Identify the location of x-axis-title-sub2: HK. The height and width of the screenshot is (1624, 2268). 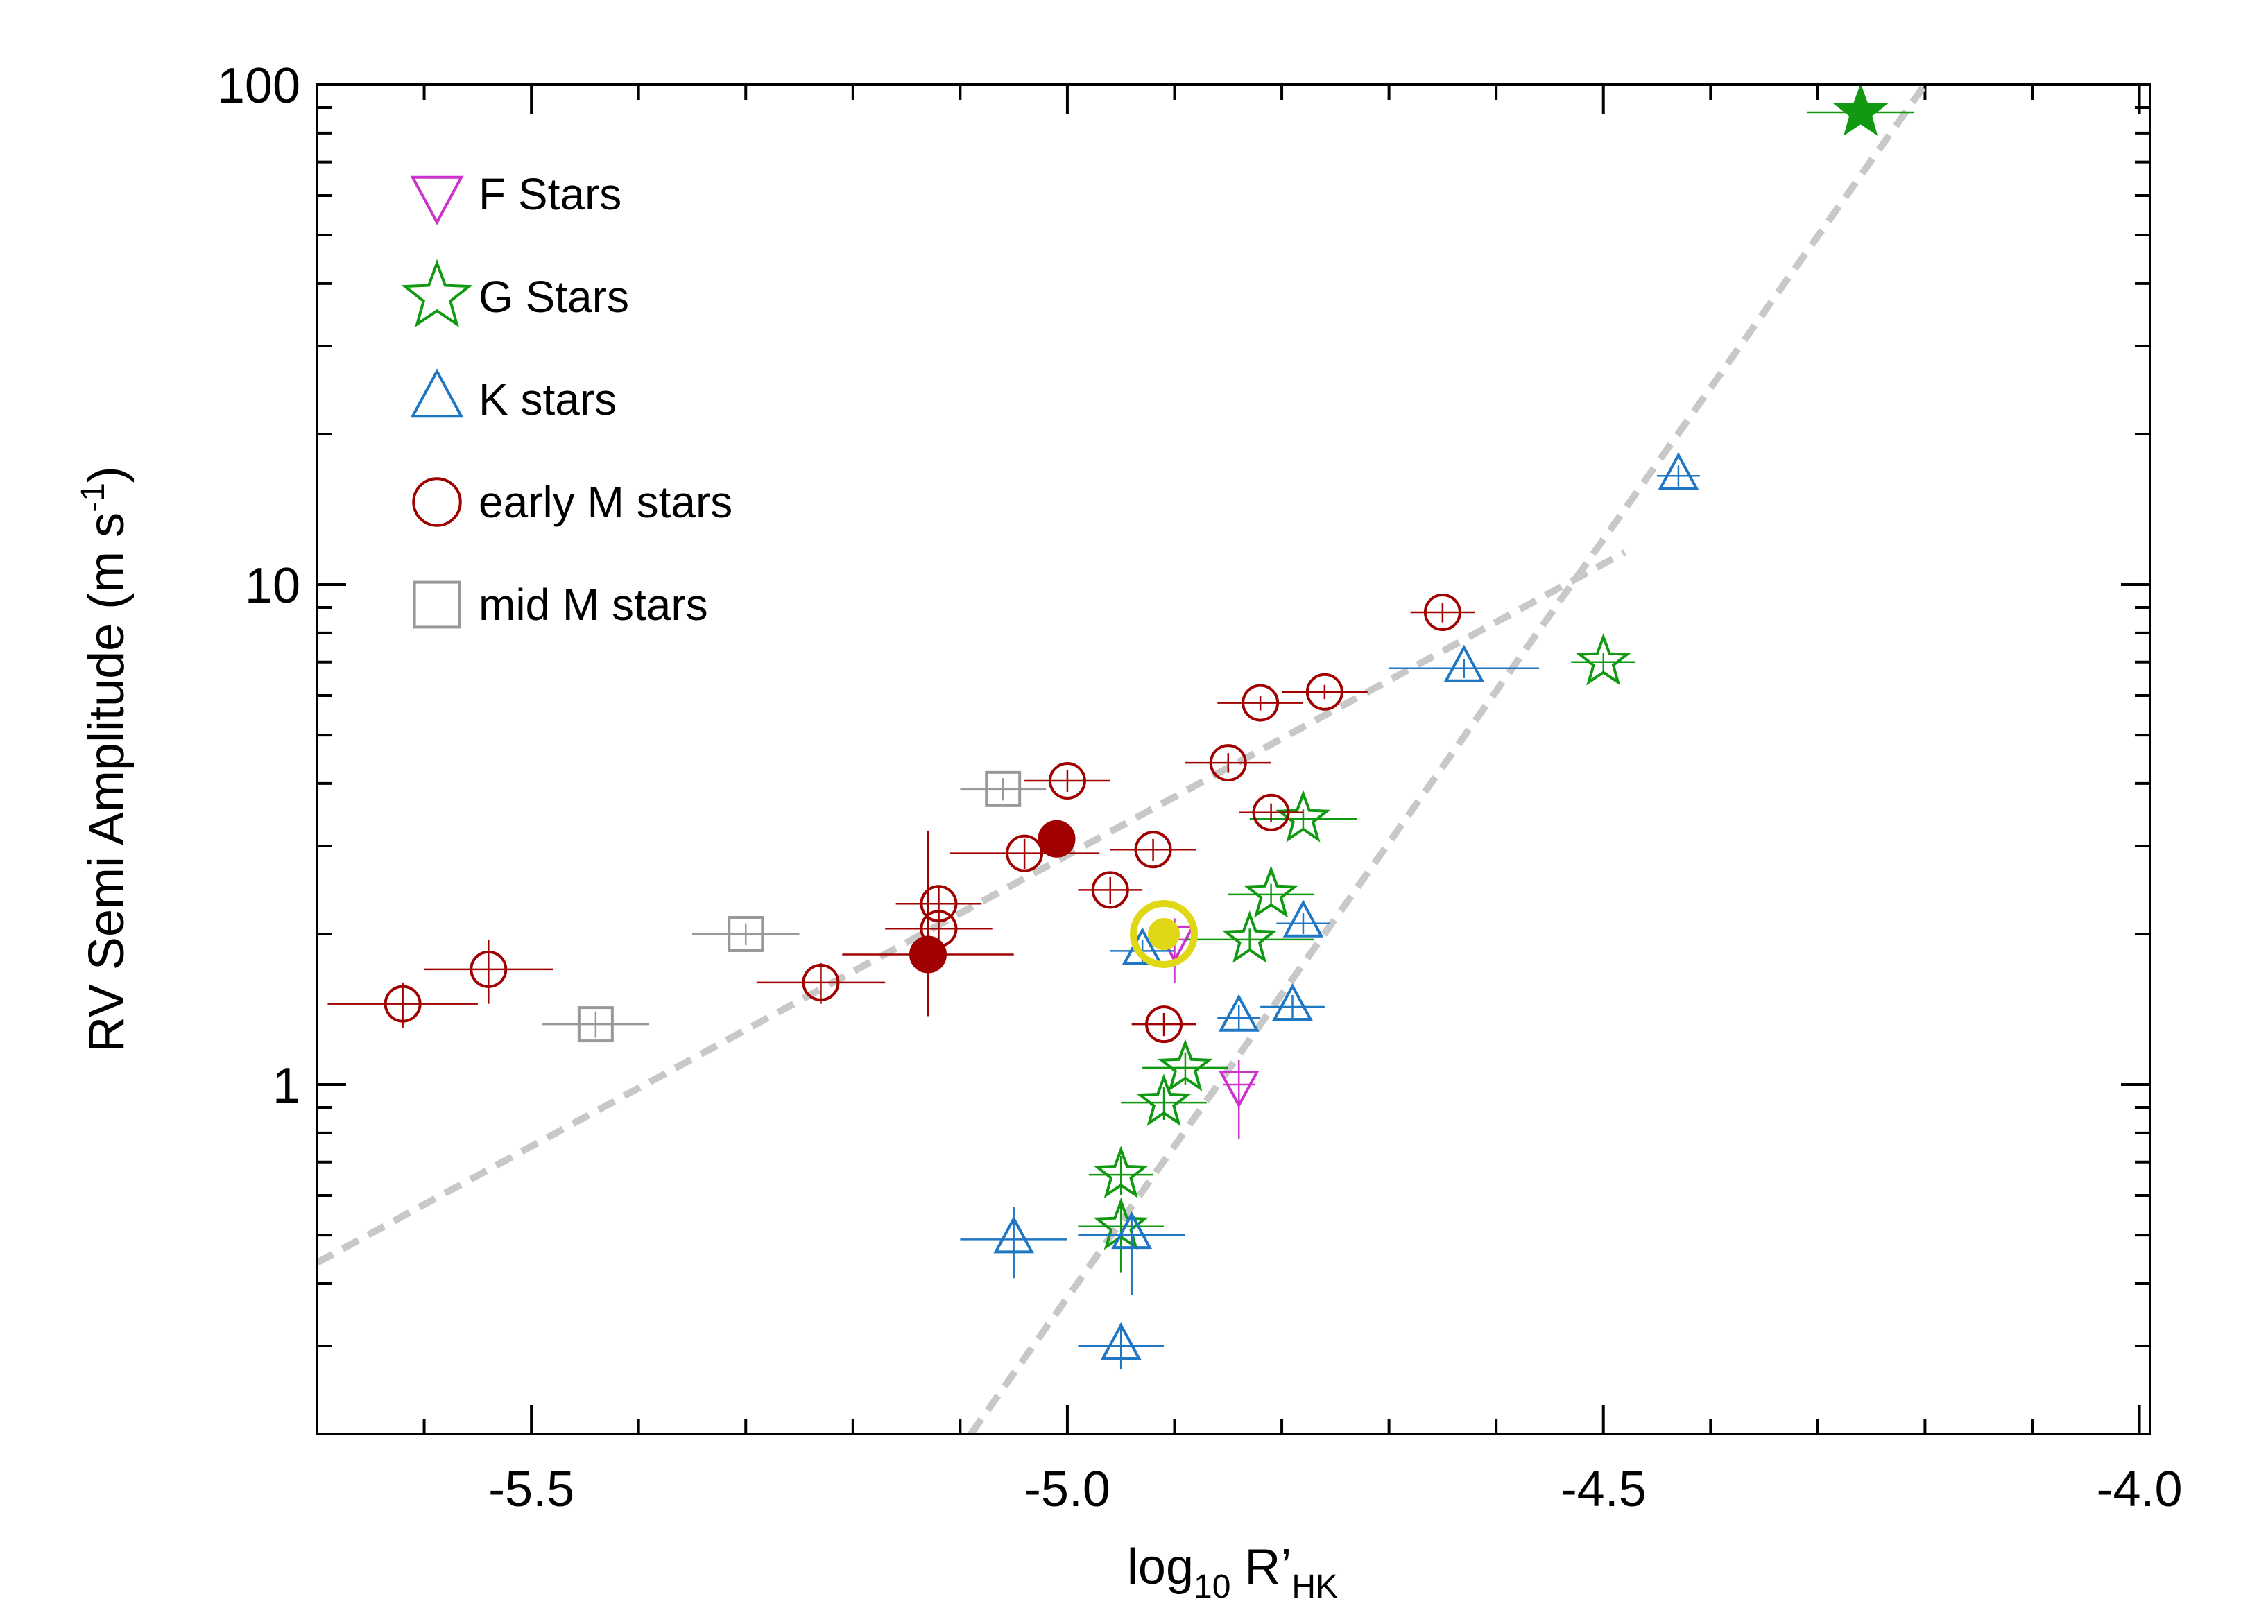
(1315, 1587).